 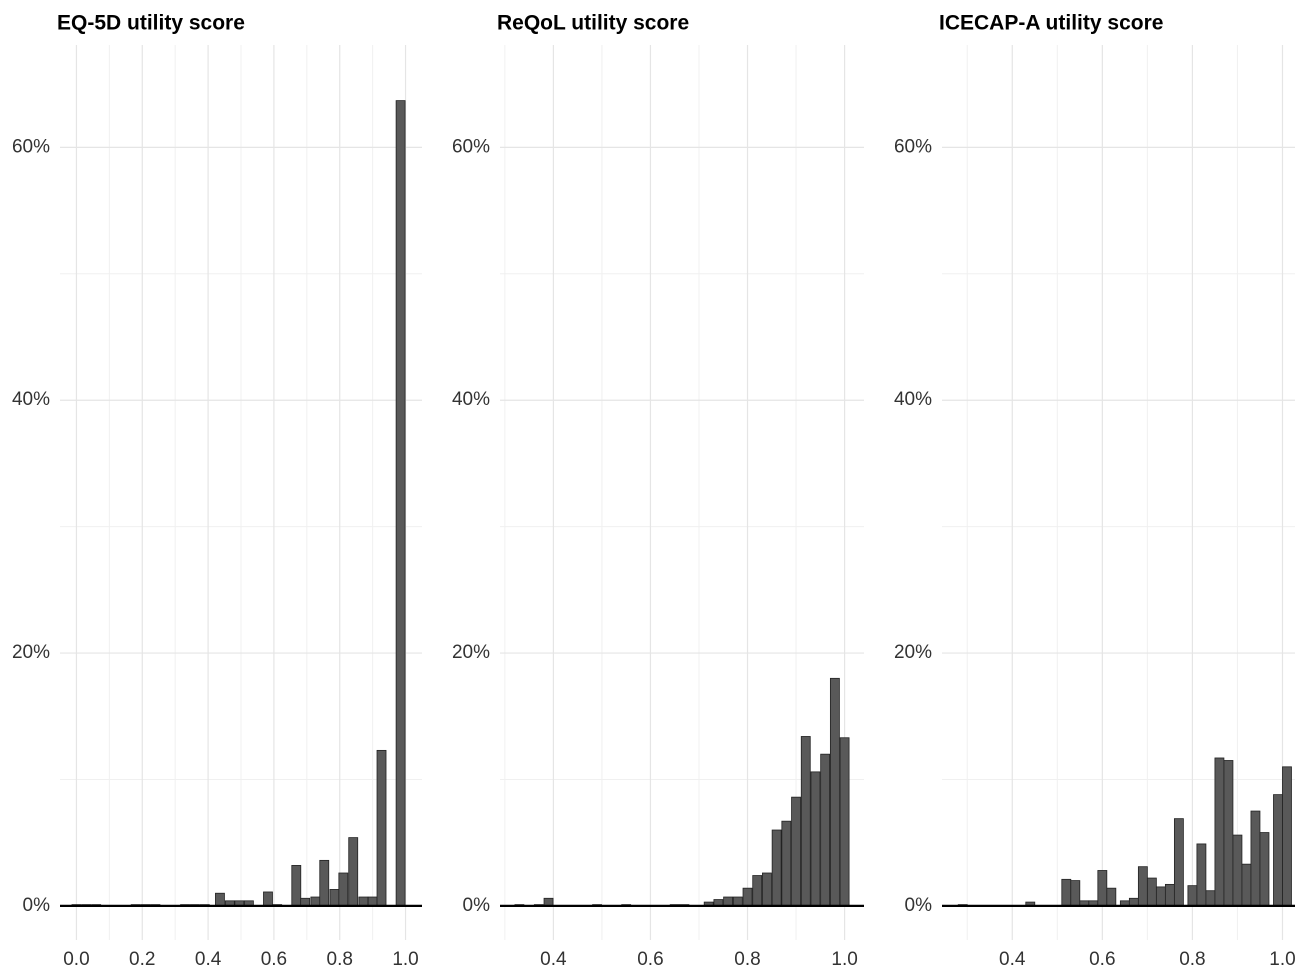 What do you see at coordinates (76, 959) in the screenshot?
I see `x-tick-label: 0.0` at bounding box center [76, 959].